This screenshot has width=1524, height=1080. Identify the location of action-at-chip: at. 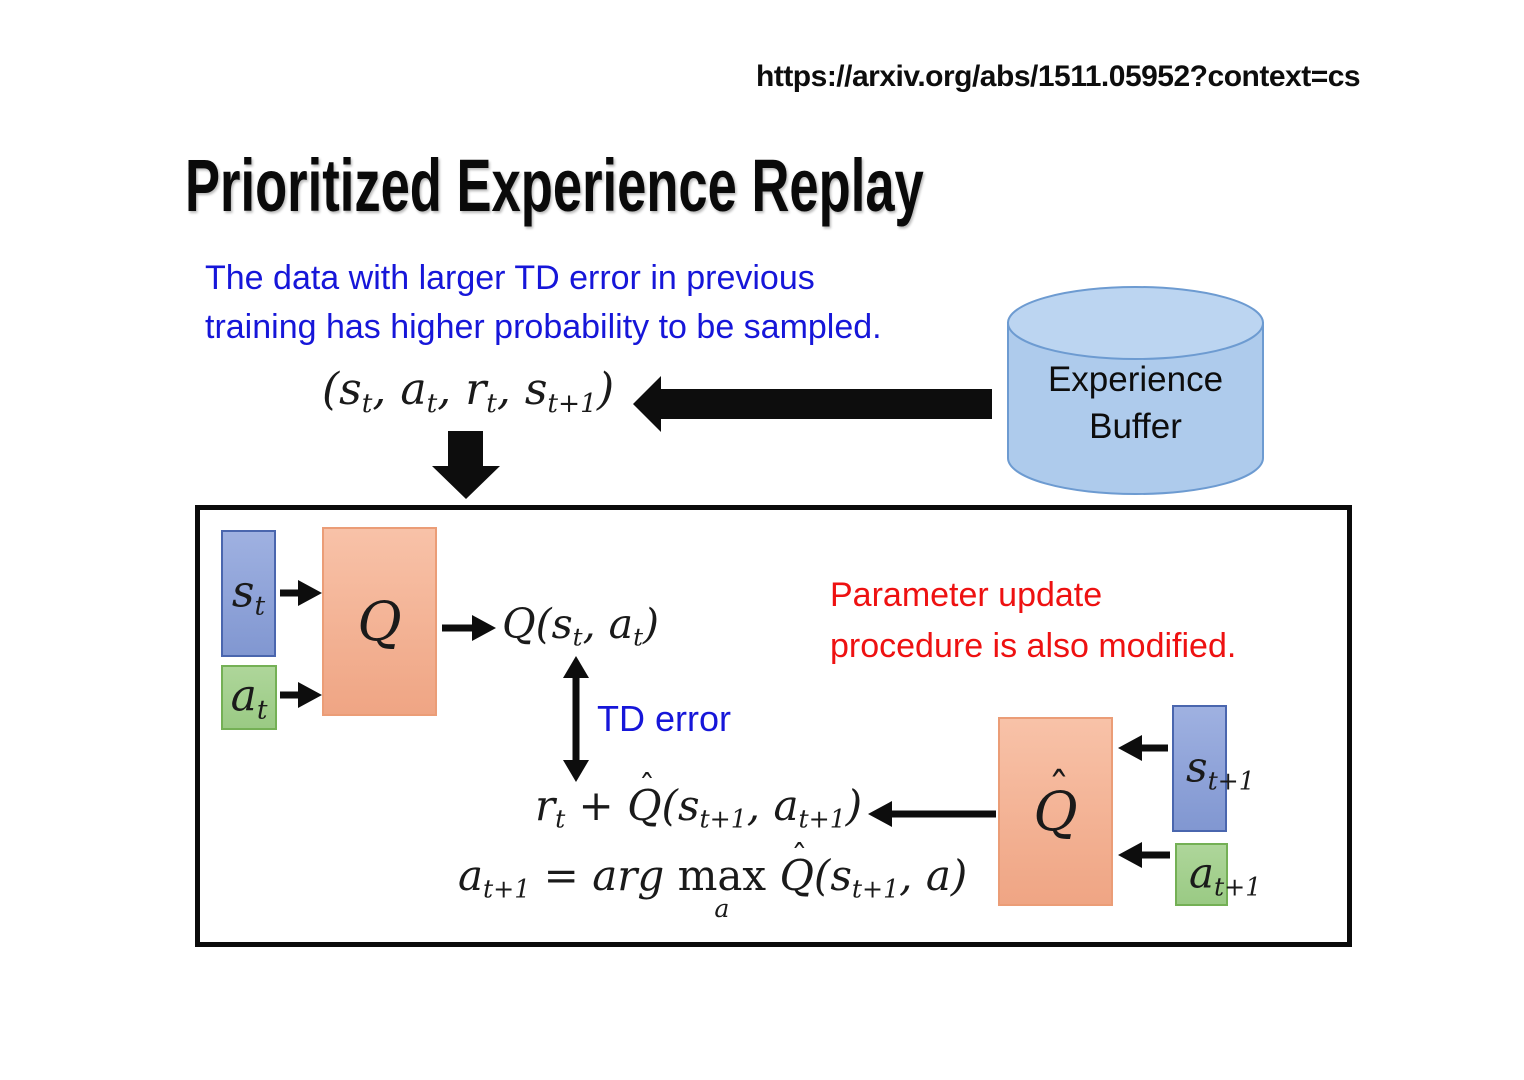
(249, 697).